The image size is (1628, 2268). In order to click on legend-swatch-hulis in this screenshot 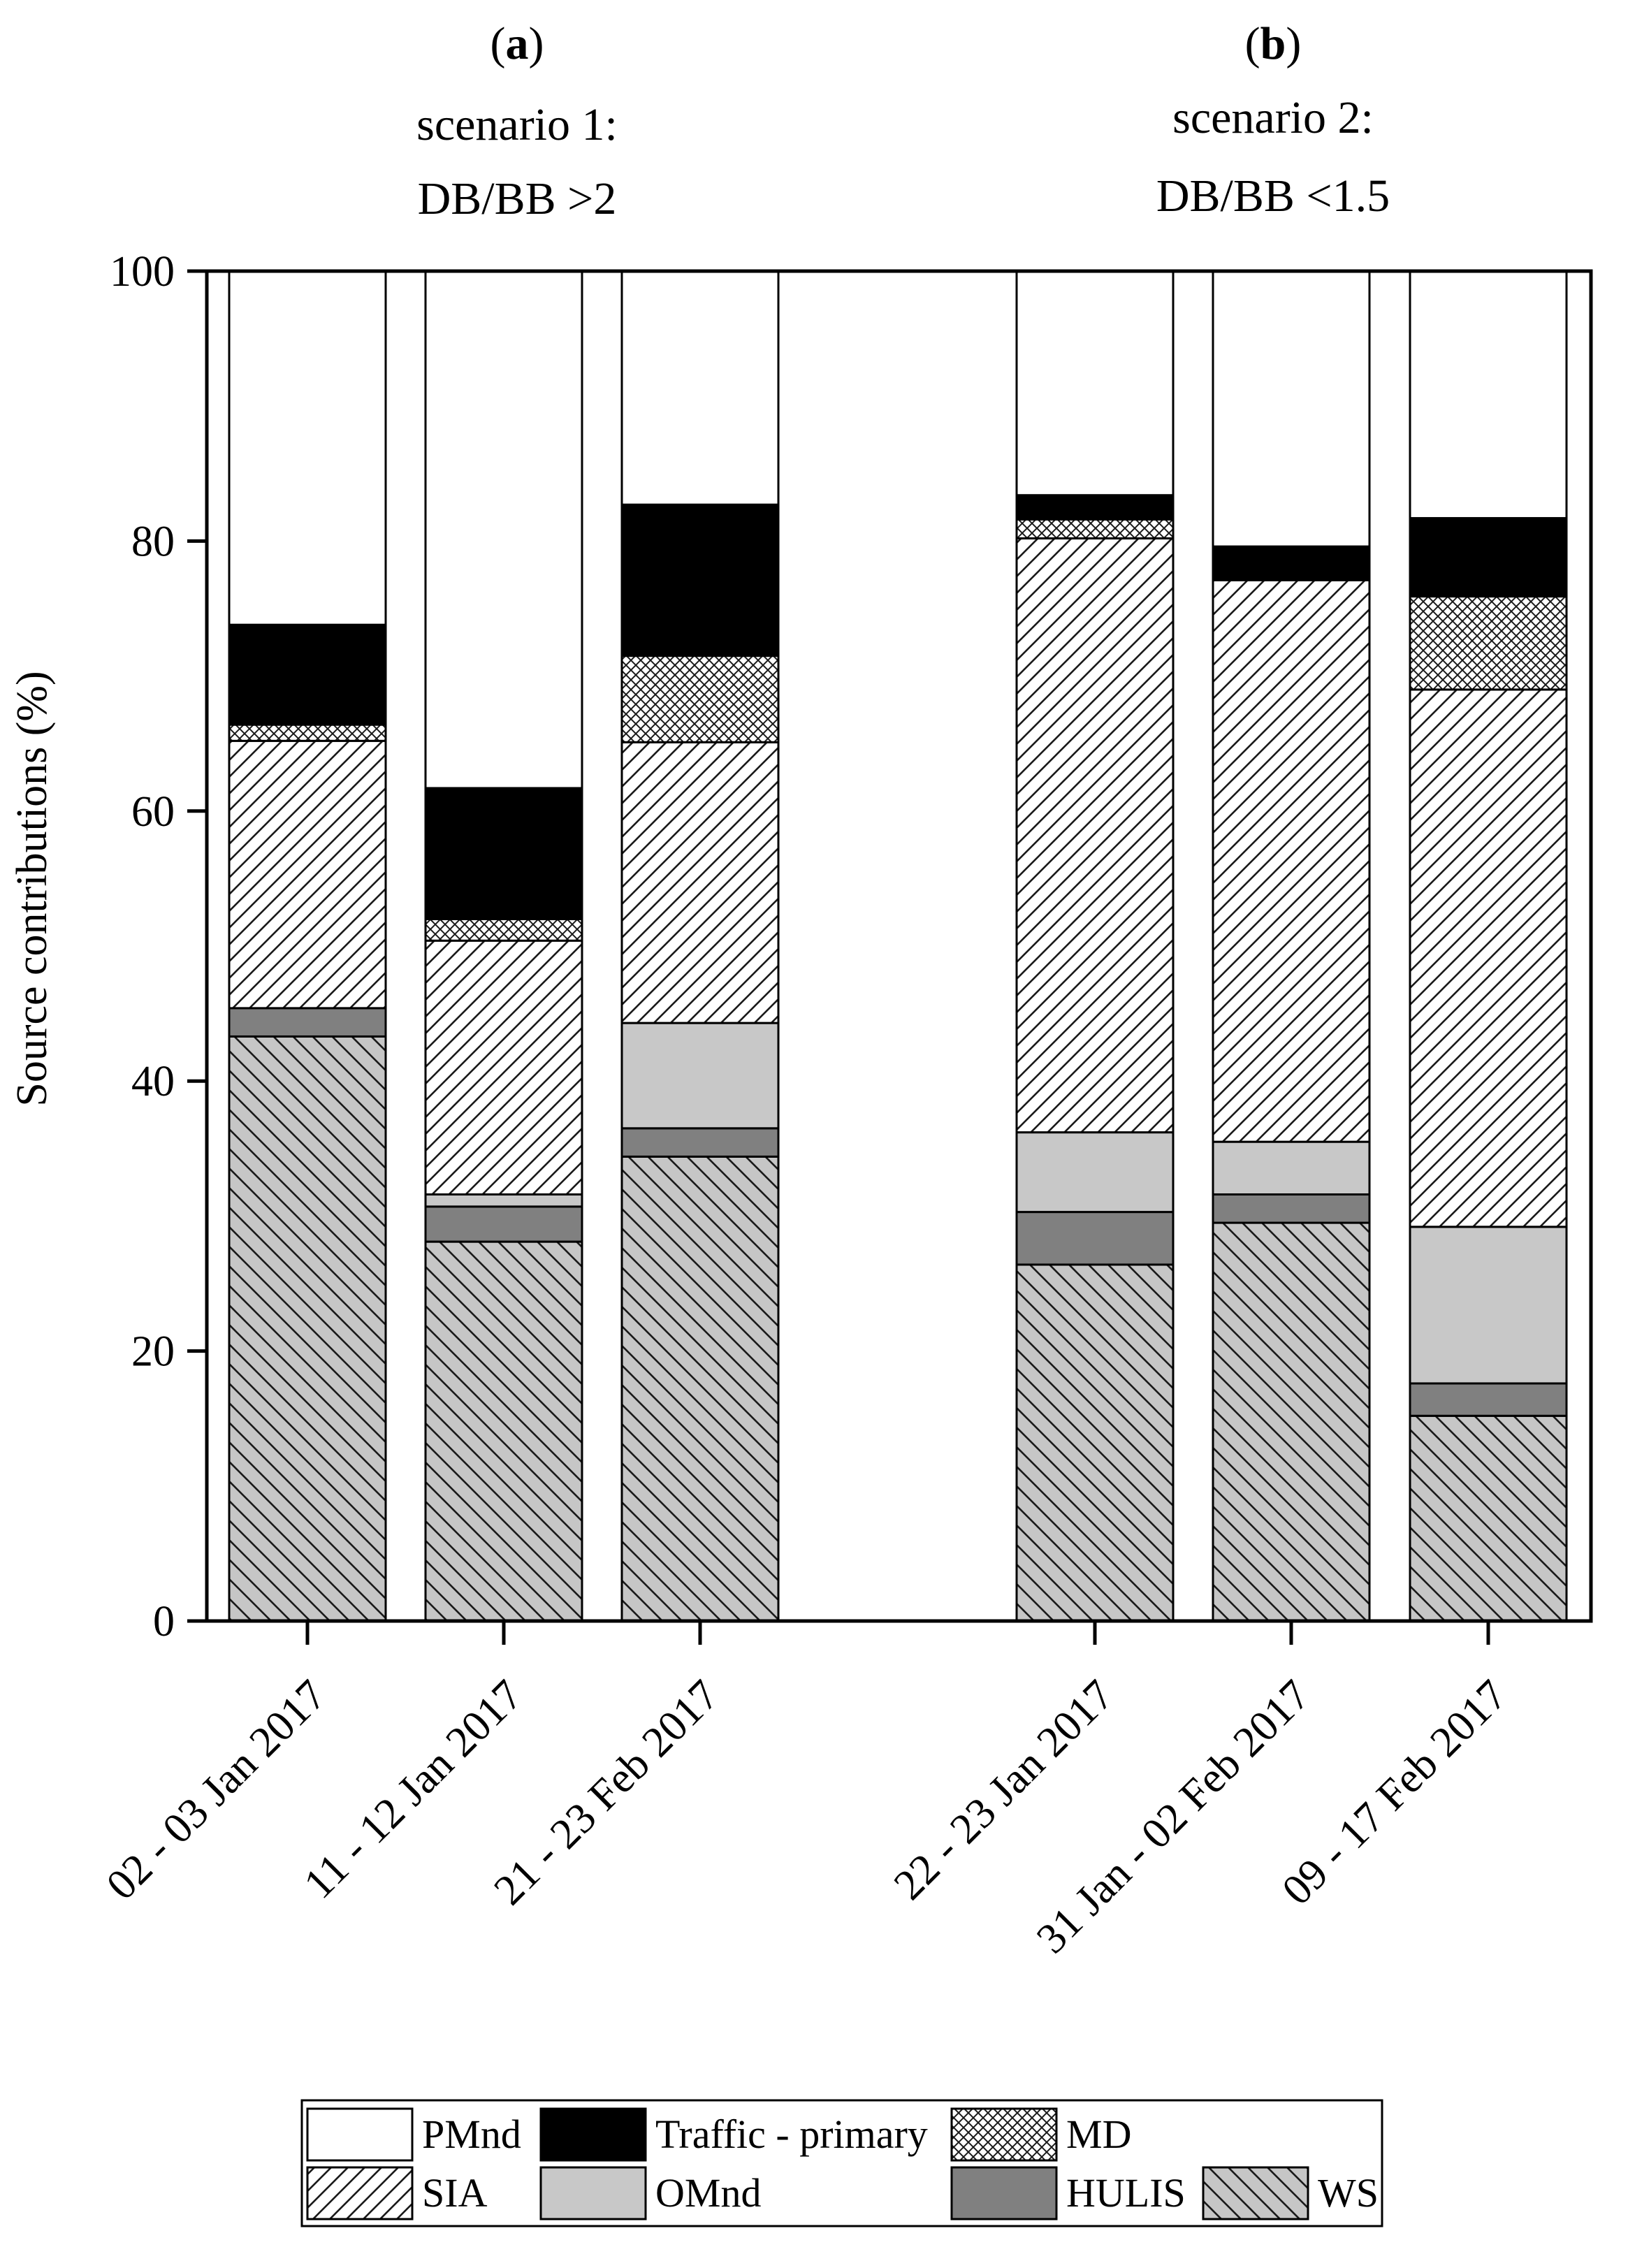, I will do `click(1004, 2193)`.